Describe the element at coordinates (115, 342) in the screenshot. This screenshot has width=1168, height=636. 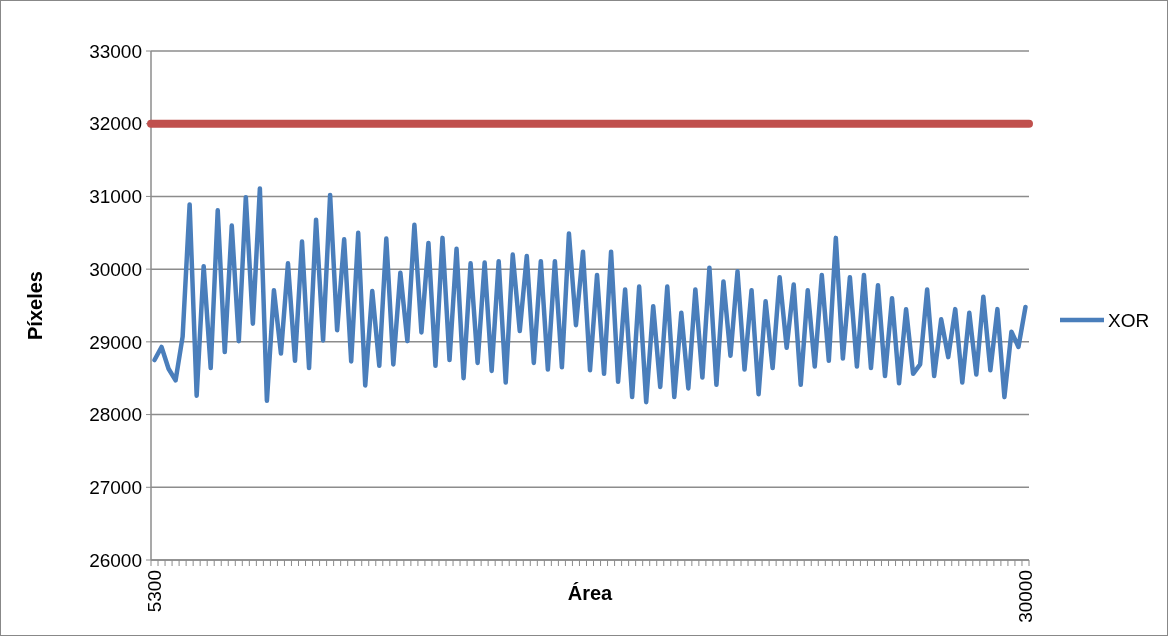
I see `y-tick-label: 29000` at that location.